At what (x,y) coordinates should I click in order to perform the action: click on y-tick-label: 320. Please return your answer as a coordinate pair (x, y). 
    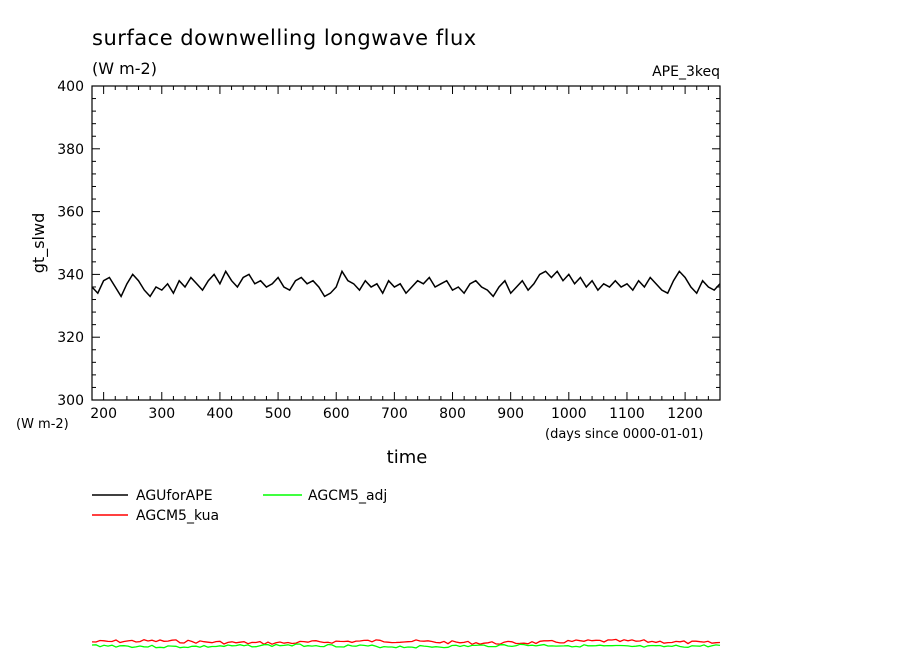
    Looking at the image, I should click on (70, 338).